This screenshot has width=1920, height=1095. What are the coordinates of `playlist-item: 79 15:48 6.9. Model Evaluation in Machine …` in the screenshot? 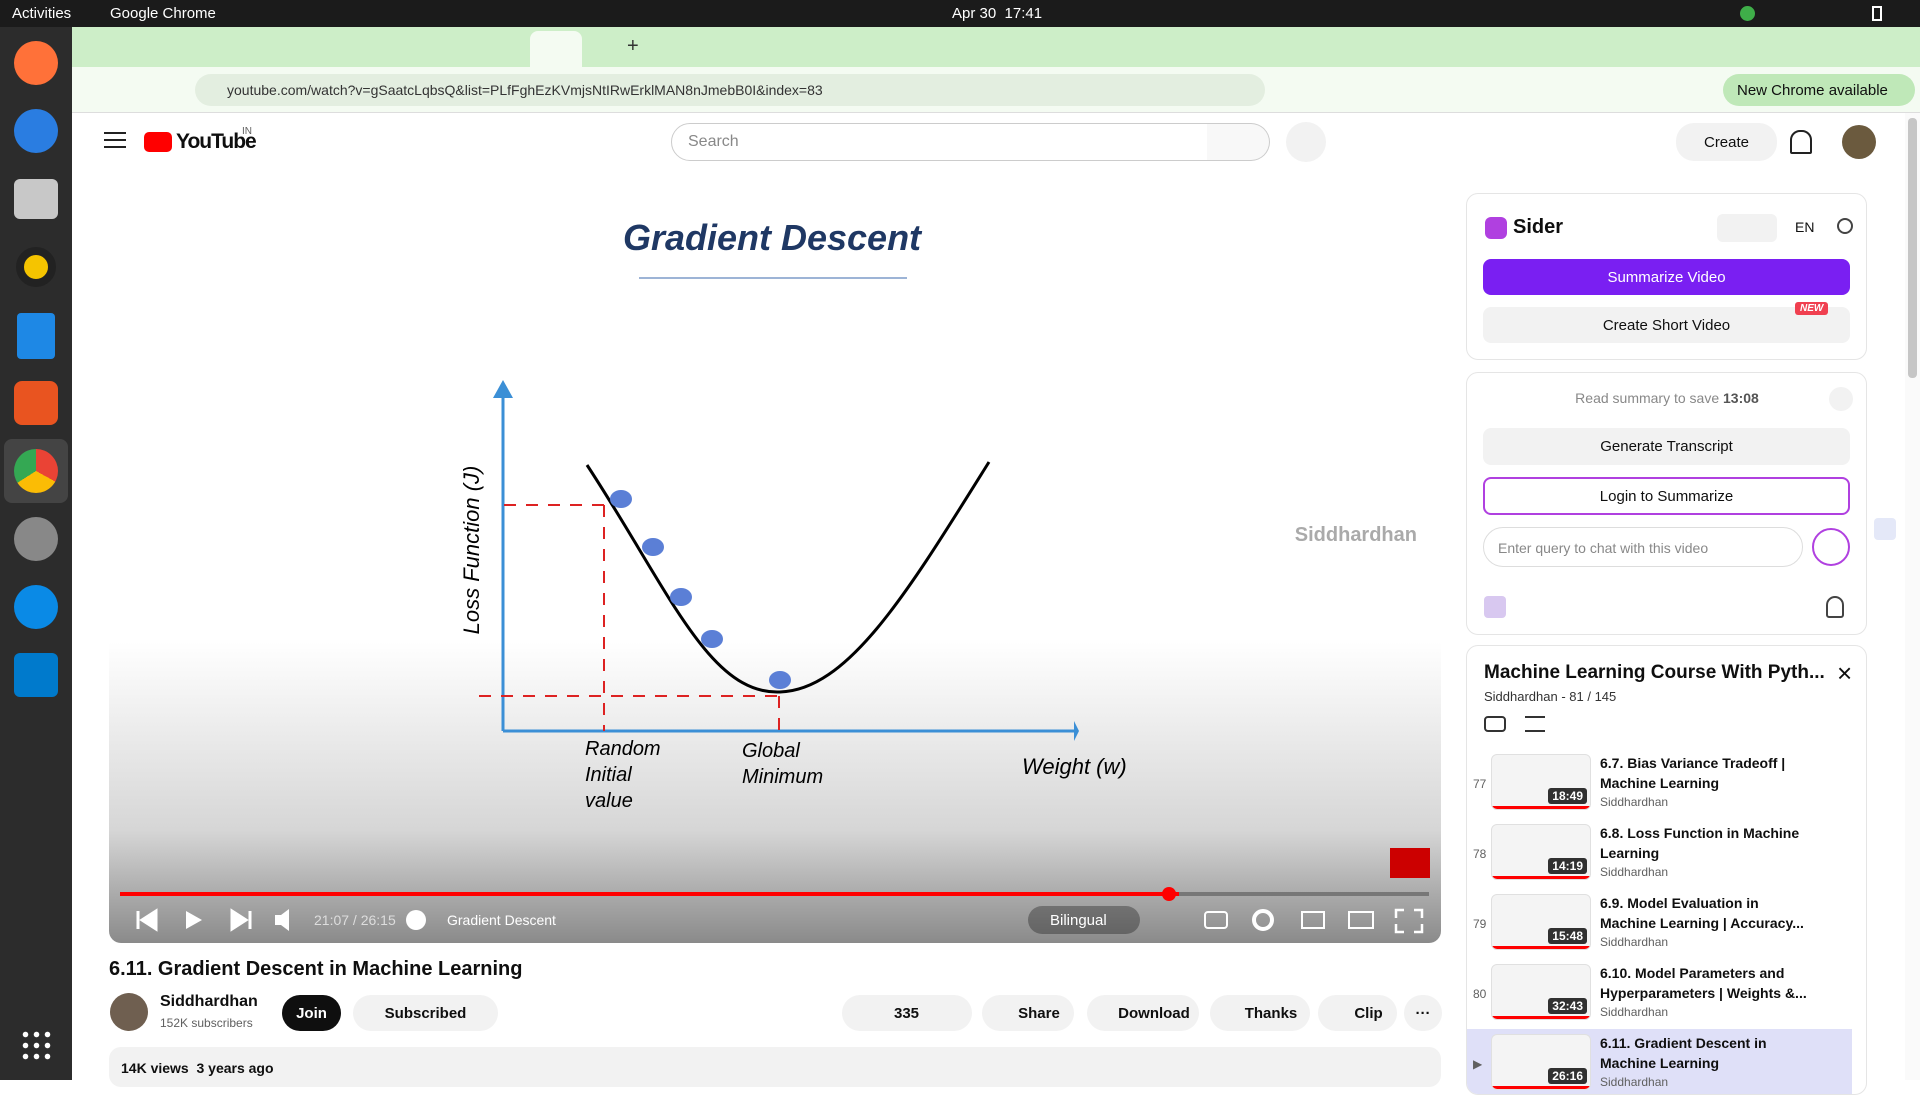 It's located at (1659, 924).